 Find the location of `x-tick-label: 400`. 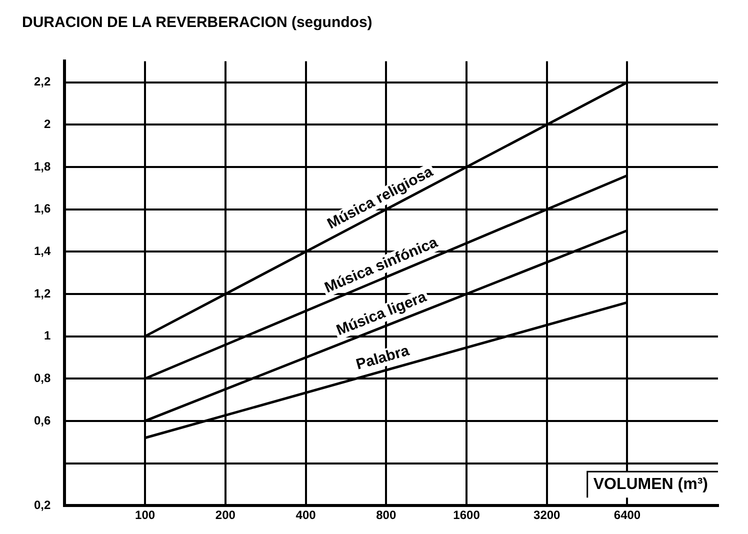

x-tick-label: 400 is located at coordinates (306, 515).